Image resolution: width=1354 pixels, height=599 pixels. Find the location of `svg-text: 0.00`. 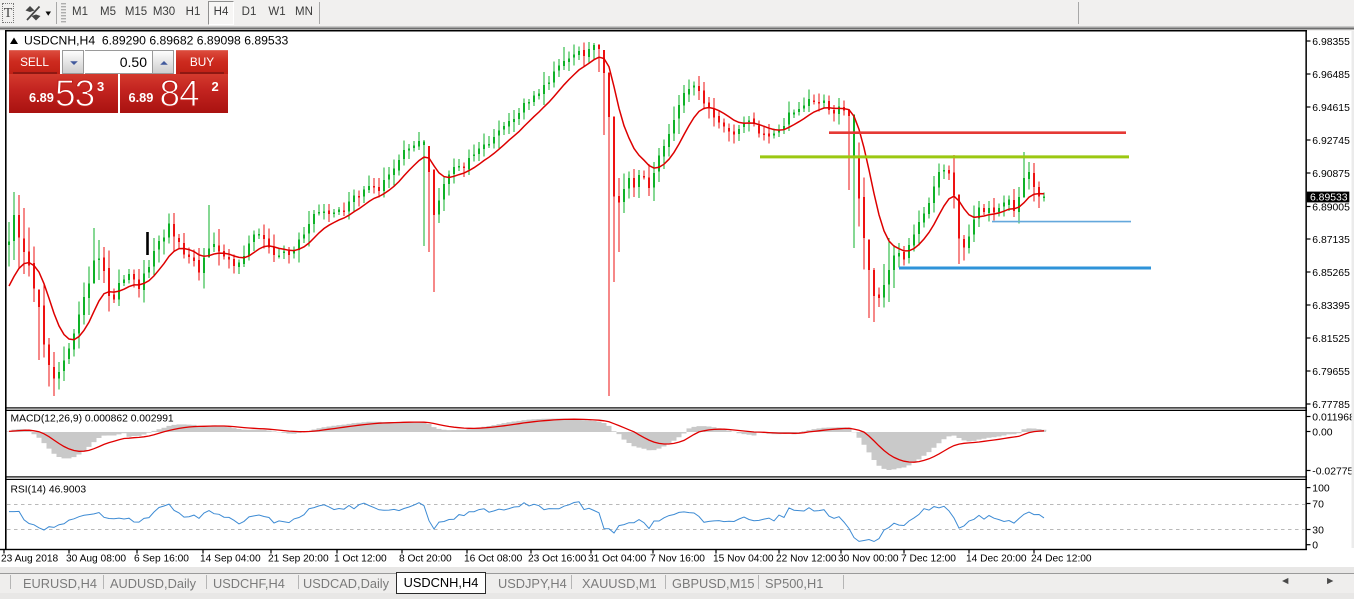

svg-text: 0.00 is located at coordinates (1322, 432).